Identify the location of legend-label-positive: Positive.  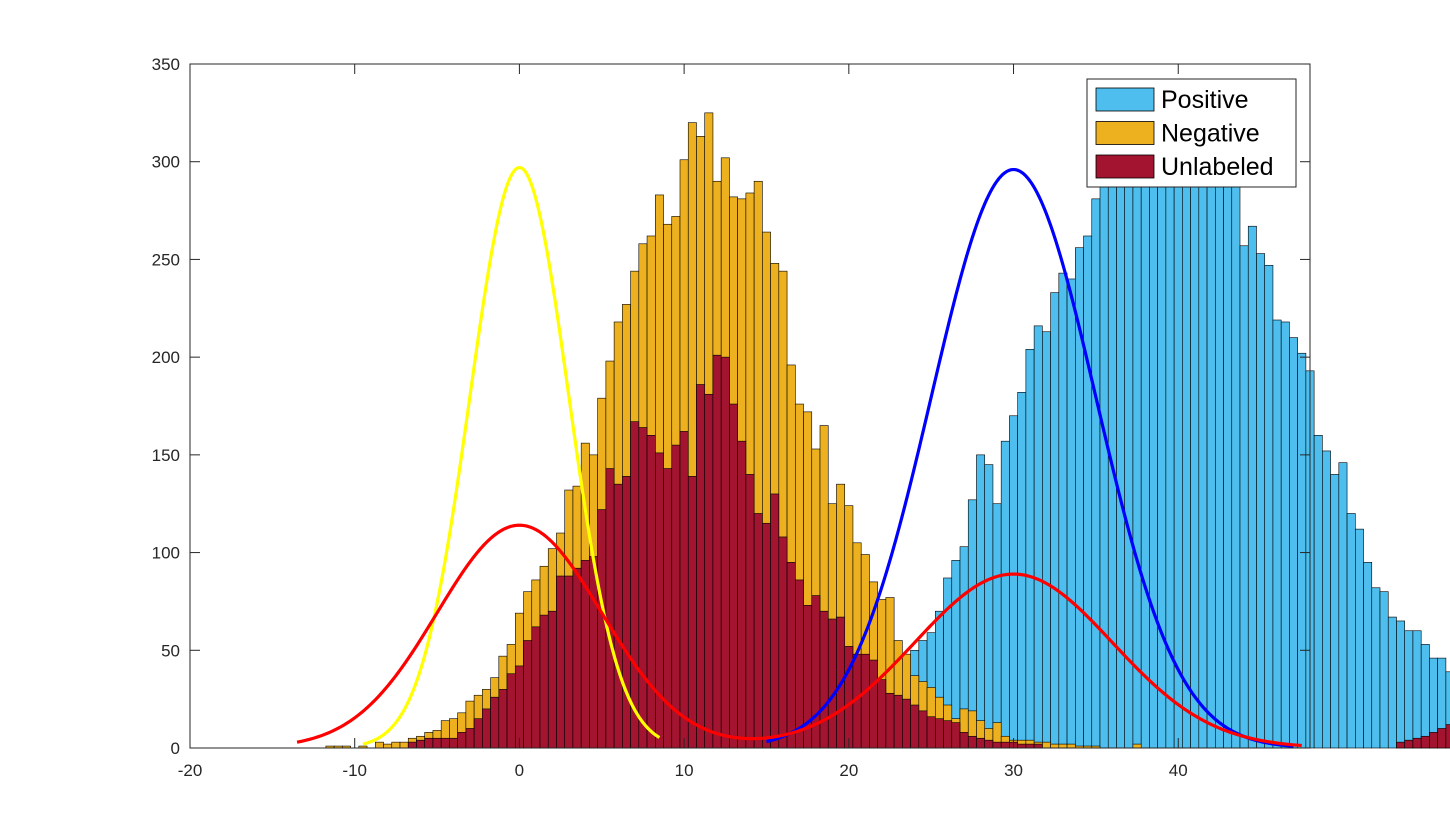
(1205, 100).